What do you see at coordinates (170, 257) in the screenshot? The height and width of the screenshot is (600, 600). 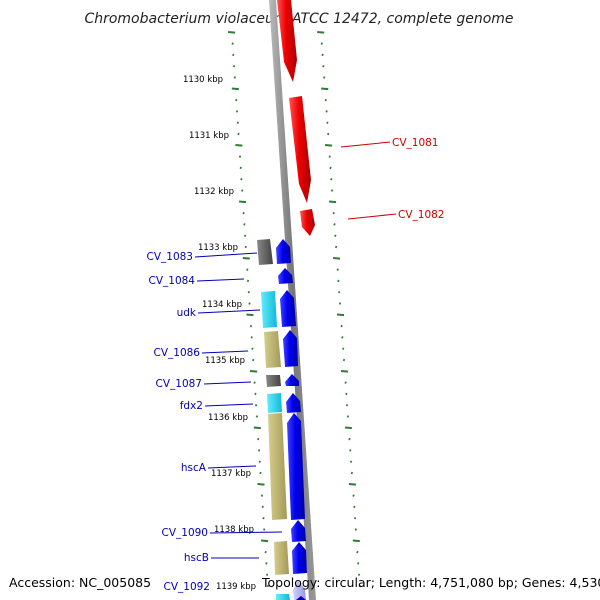 I see `gene-label-cv1083: CV_1083` at bounding box center [170, 257].